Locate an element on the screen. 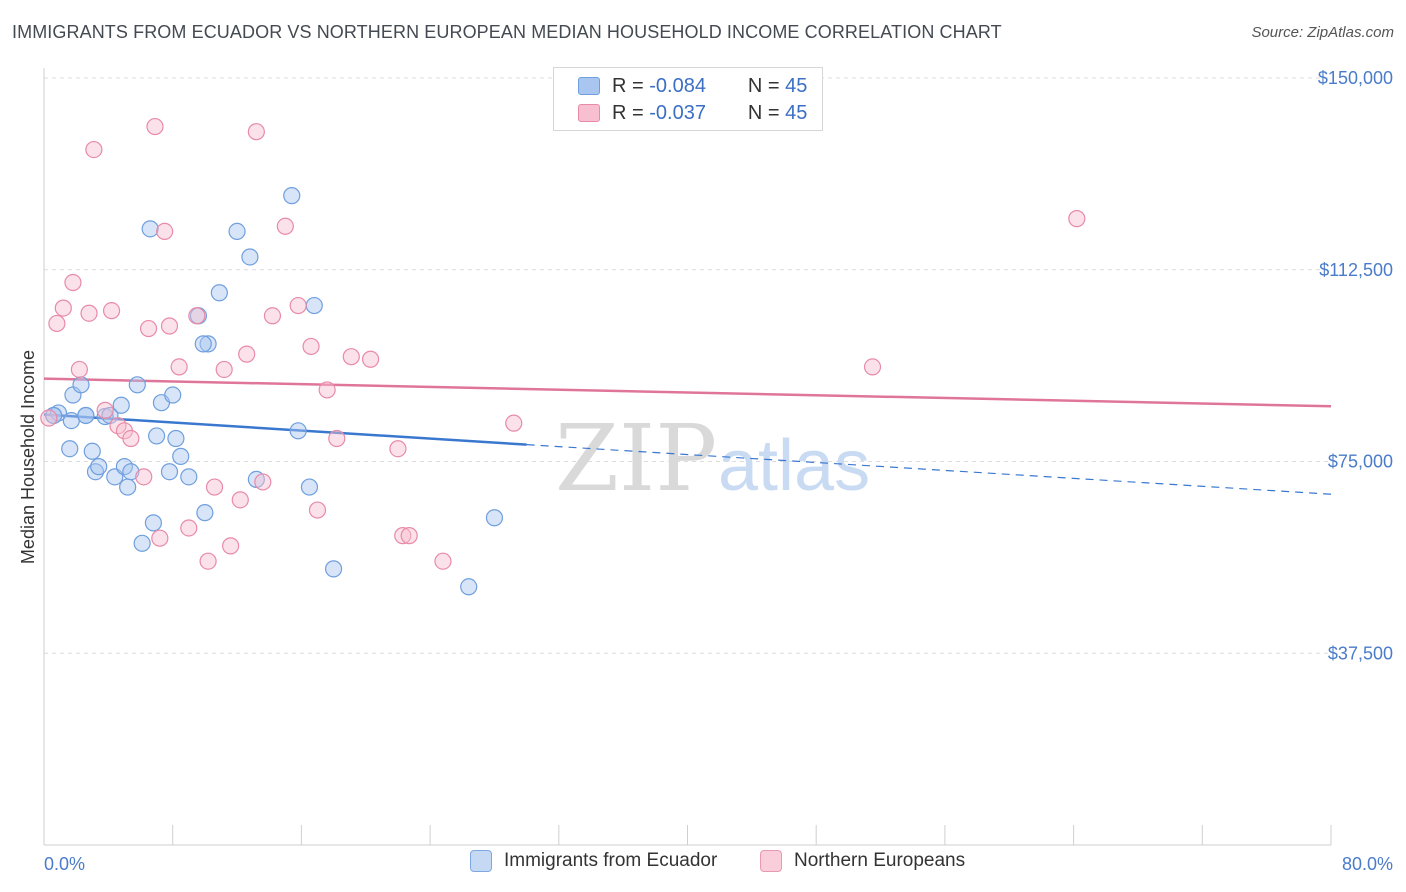 The width and height of the screenshot is (1406, 892). x-tick-max: 80.0% is located at coordinates (1367, 864).